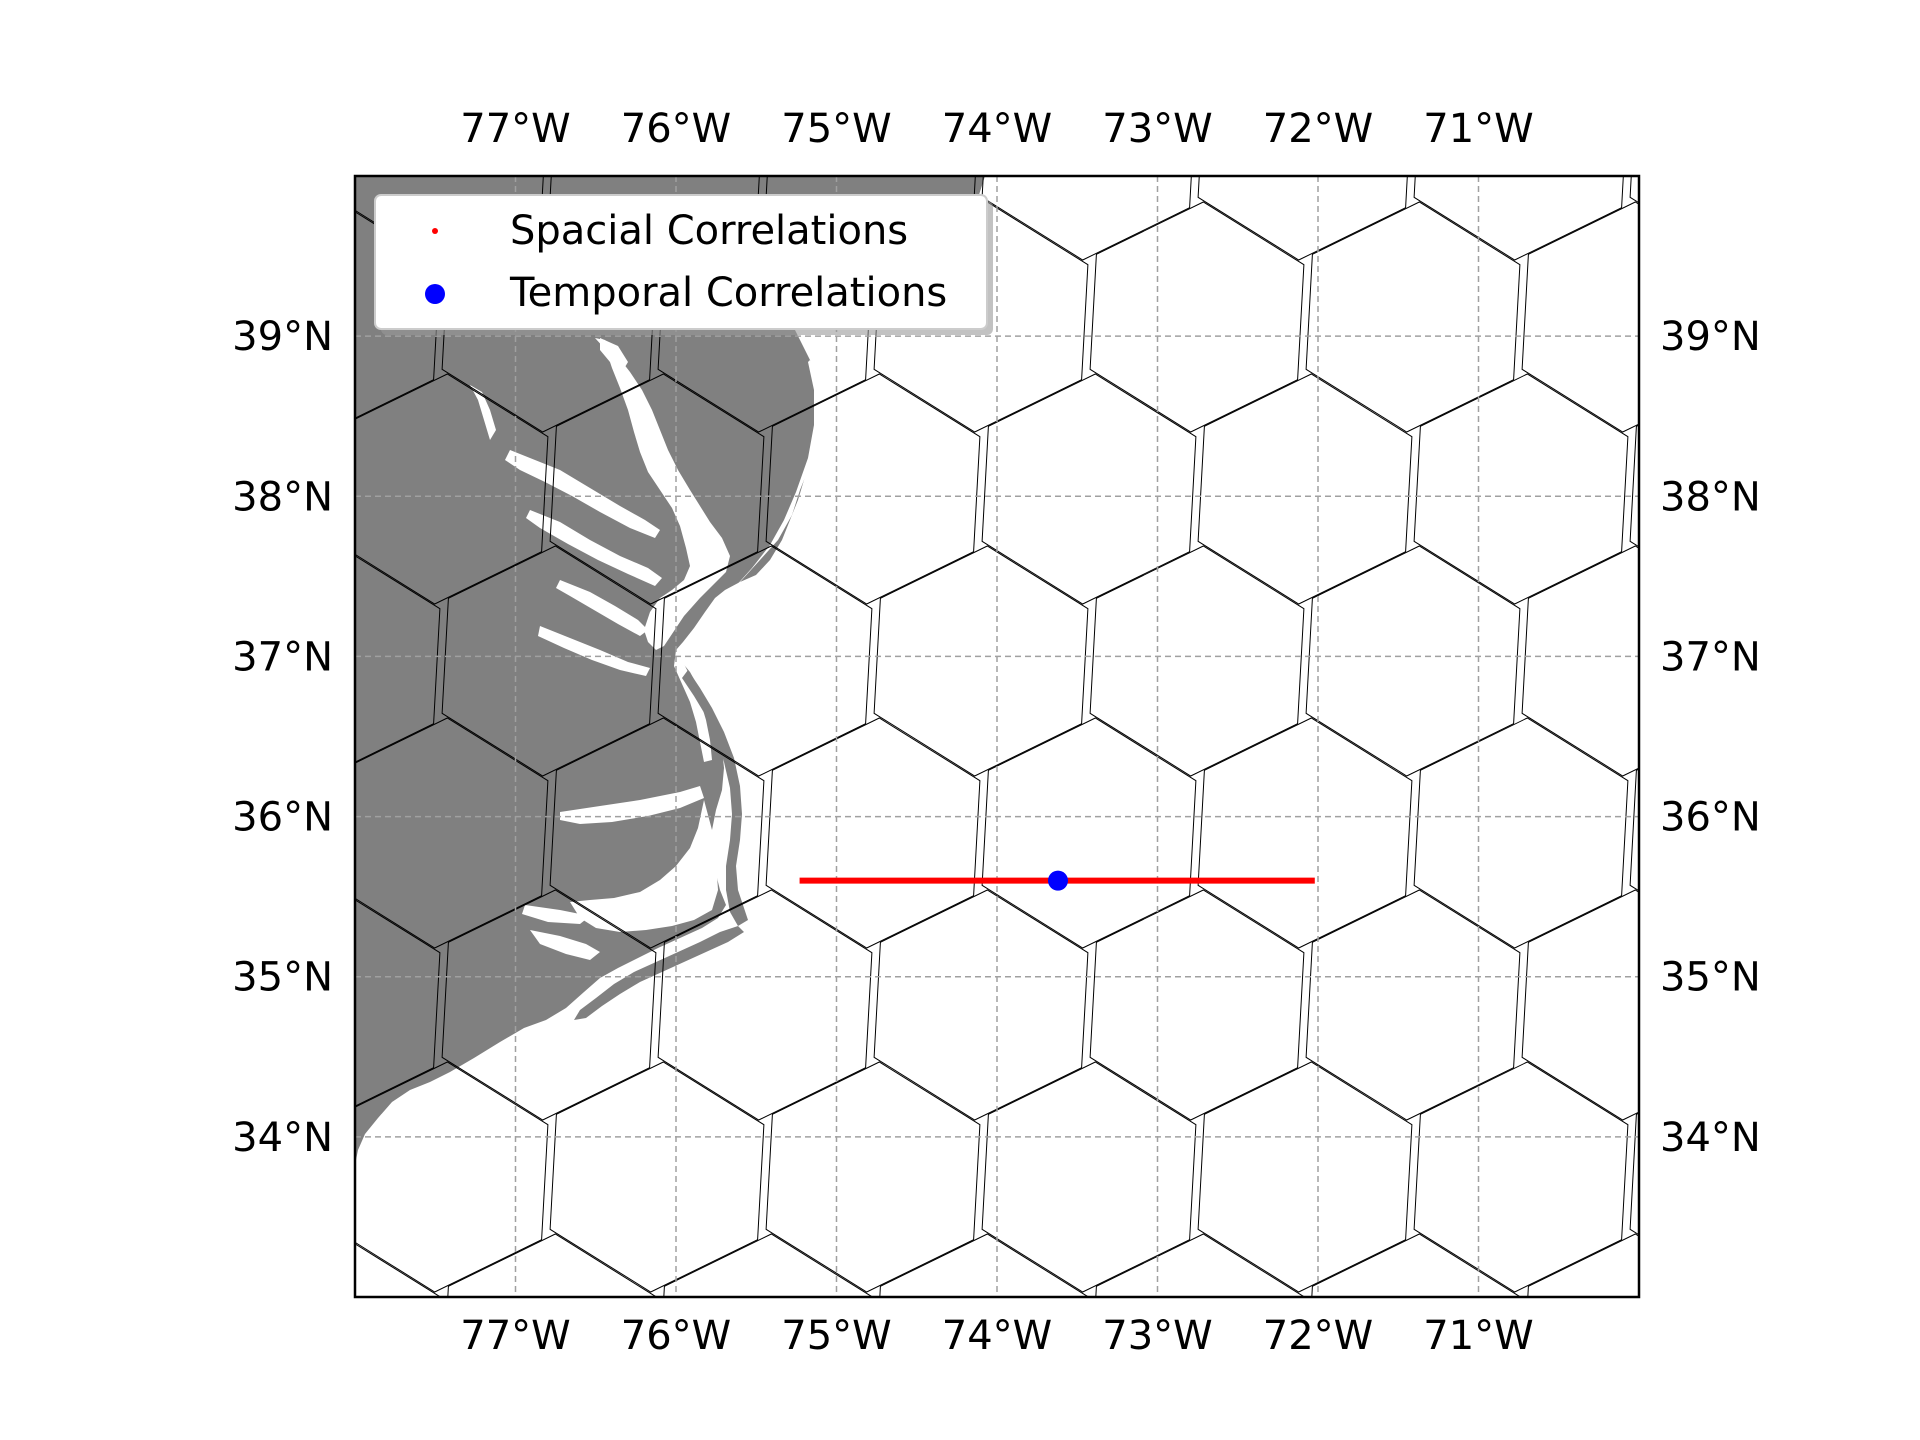 This screenshot has width=1920, height=1440. What do you see at coordinates (515, 129) in the screenshot?
I see `lon-tick-label-top: 77°W` at bounding box center [515, 129].